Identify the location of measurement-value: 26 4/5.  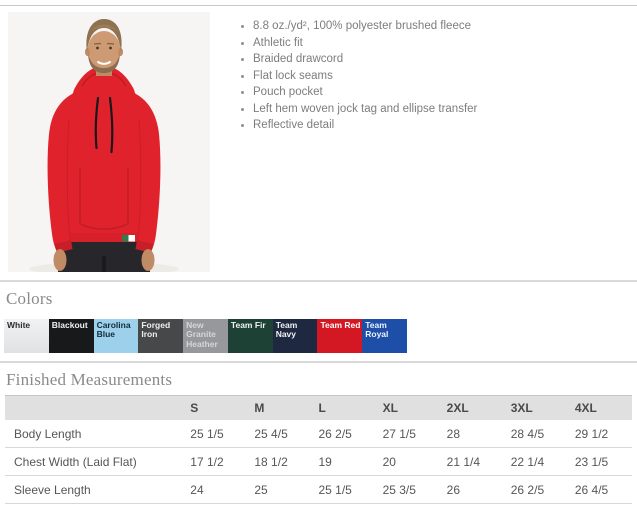
(599, 489).